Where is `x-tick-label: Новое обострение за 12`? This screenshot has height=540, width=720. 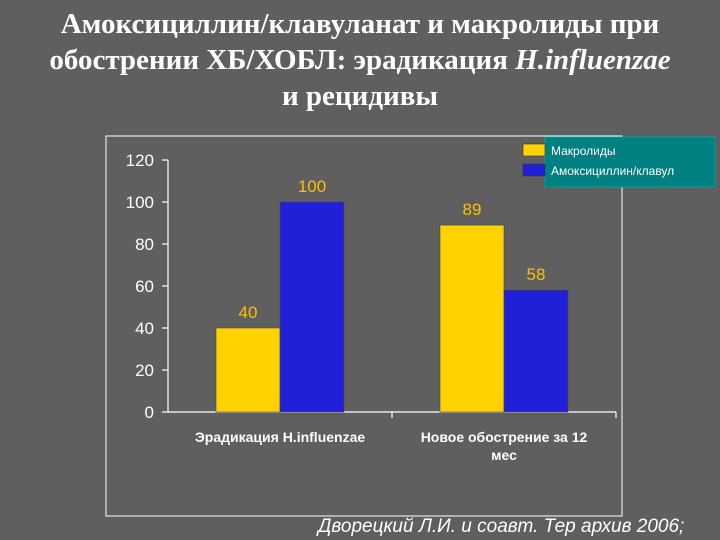
x-tick-label: Новое обострение за 12 is located at coordinates (504, 437).